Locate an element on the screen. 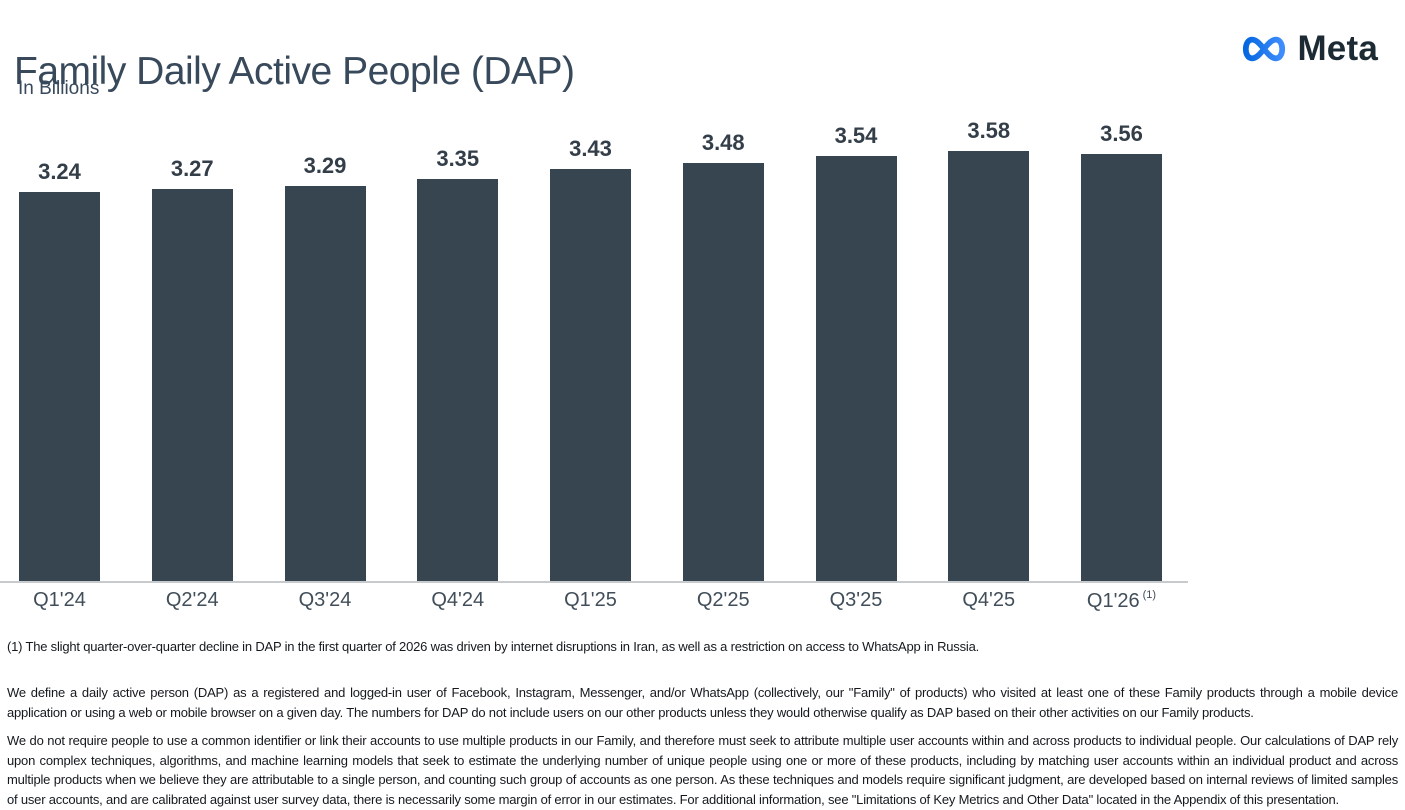  bar-group: 3.43 Q1'25 is located at coordinates (590, 373).